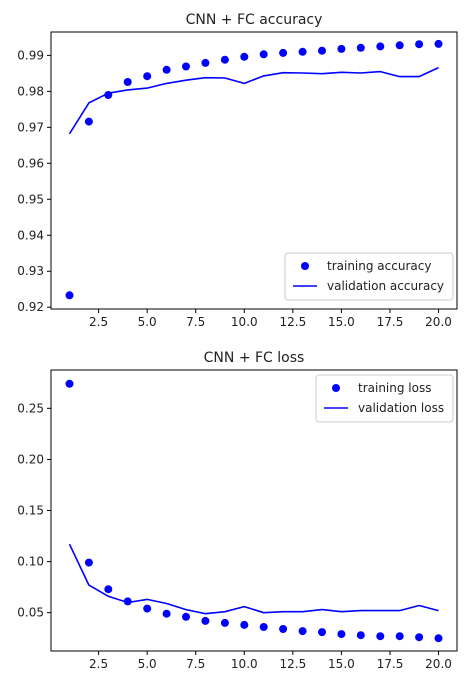 The image size is (471, 674). What do you see at coordinates (30, 562) in the screenshot?
I see `y-tick-label: 0.10` at bounding box center [30, 562].